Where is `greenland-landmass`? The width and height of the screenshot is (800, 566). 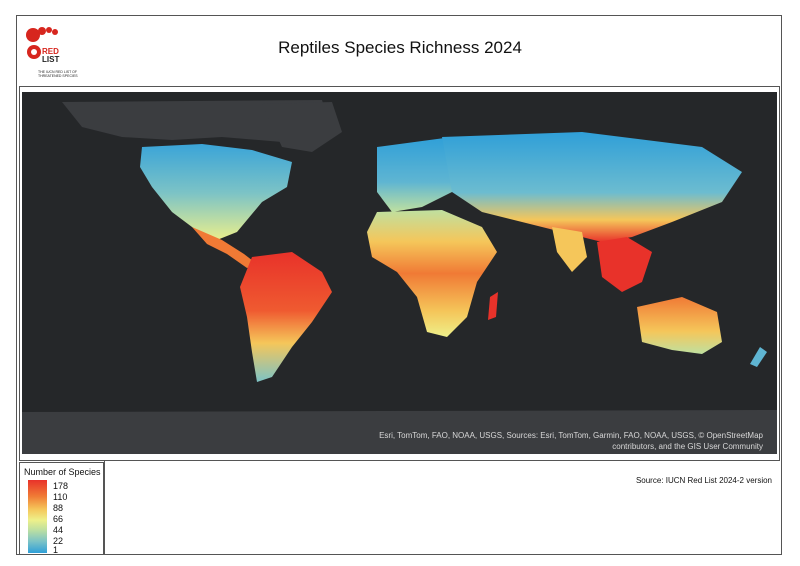 greenland-landmass is located at coordinates (302, 127).